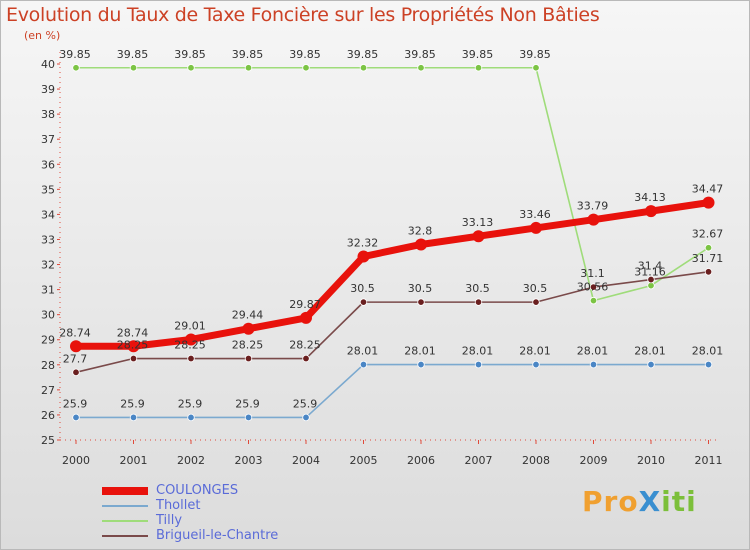 The image size is (750, 550). Describe the element at coordinates (169, 520) in the screenshot. I see `legend-label-tilly: Tilly` at that location.